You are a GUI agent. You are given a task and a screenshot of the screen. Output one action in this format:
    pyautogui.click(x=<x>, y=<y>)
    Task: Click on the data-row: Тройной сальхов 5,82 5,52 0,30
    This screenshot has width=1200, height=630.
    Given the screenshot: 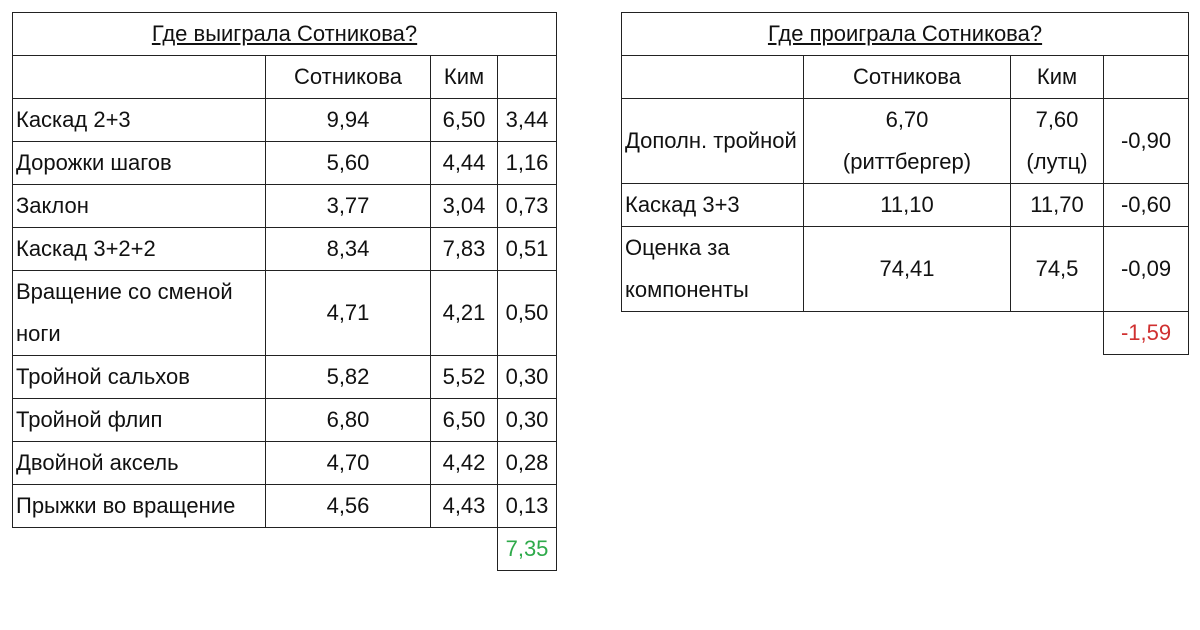 What is the action you would take?
    pyautogui.click(x=285, y=377)
    